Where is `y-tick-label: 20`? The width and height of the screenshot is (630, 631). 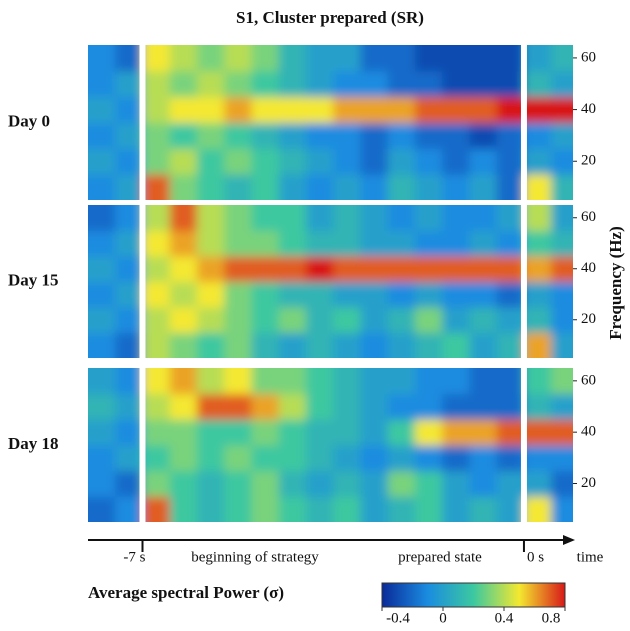 y-tick-label: 20 is located at coordinates (588, 483).